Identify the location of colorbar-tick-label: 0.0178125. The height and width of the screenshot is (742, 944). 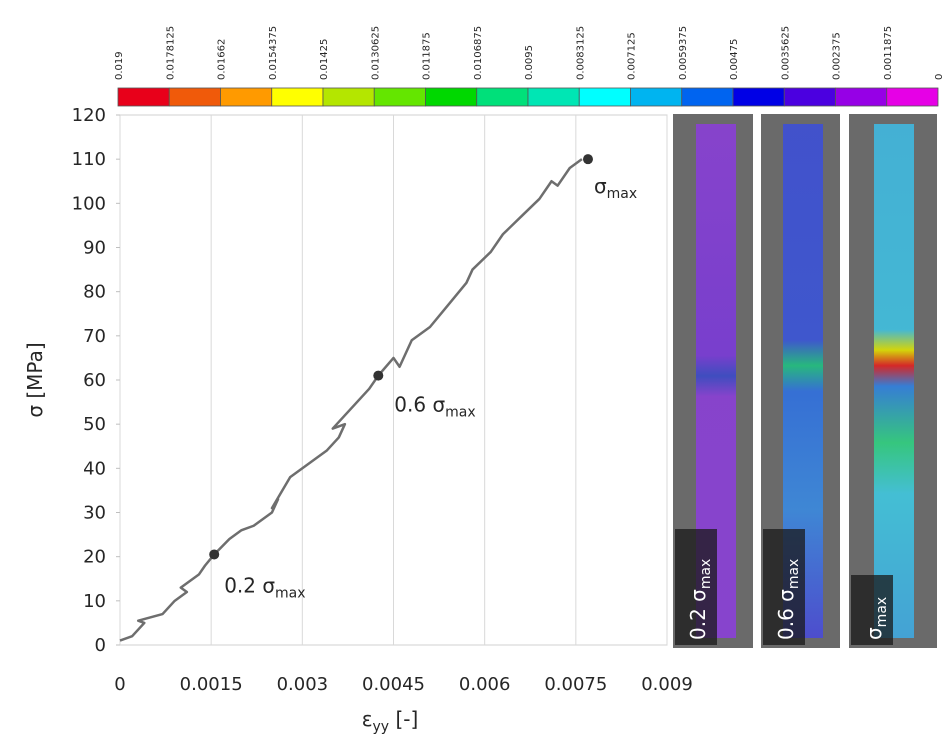
(170, 53).